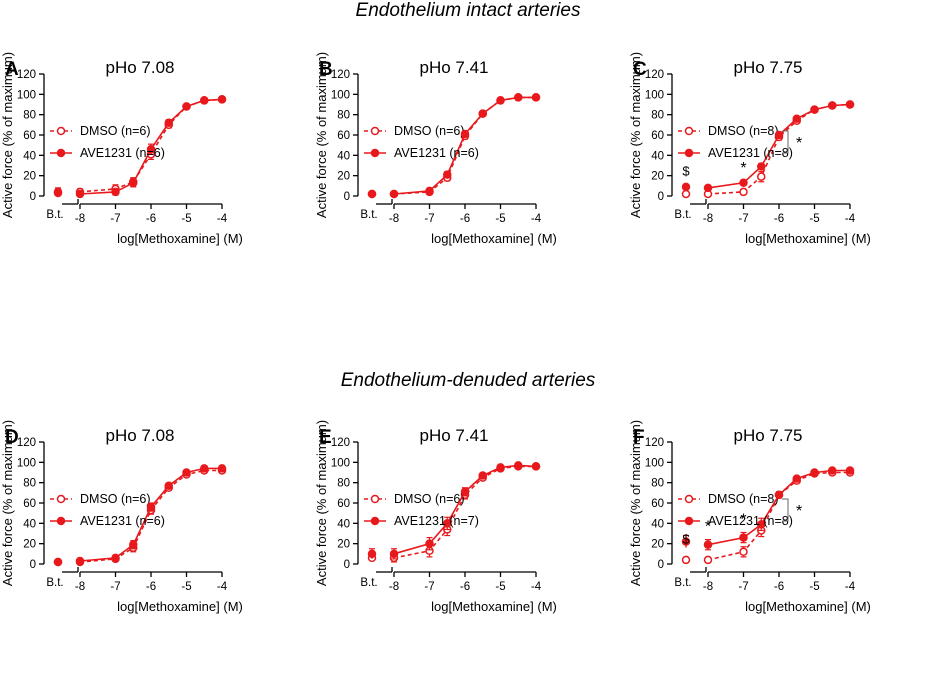  What do you see at coordinates (122, 153) in the screenshot?
I see `legend-label: AVE1231 (n=6)` at bounding box center [122, 153].